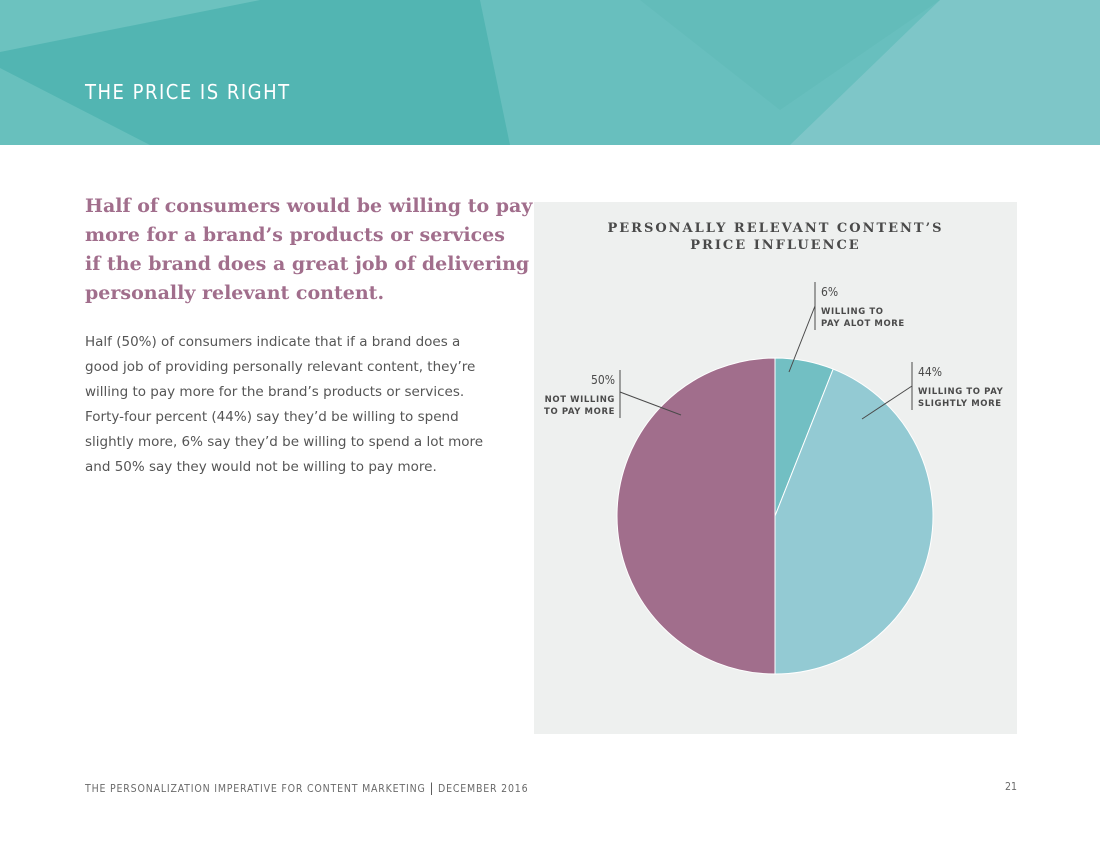 The width and height of the screenshot is (1100, 850). I want to click on pct-label-willing-alot: 6%, so click(829, 292).